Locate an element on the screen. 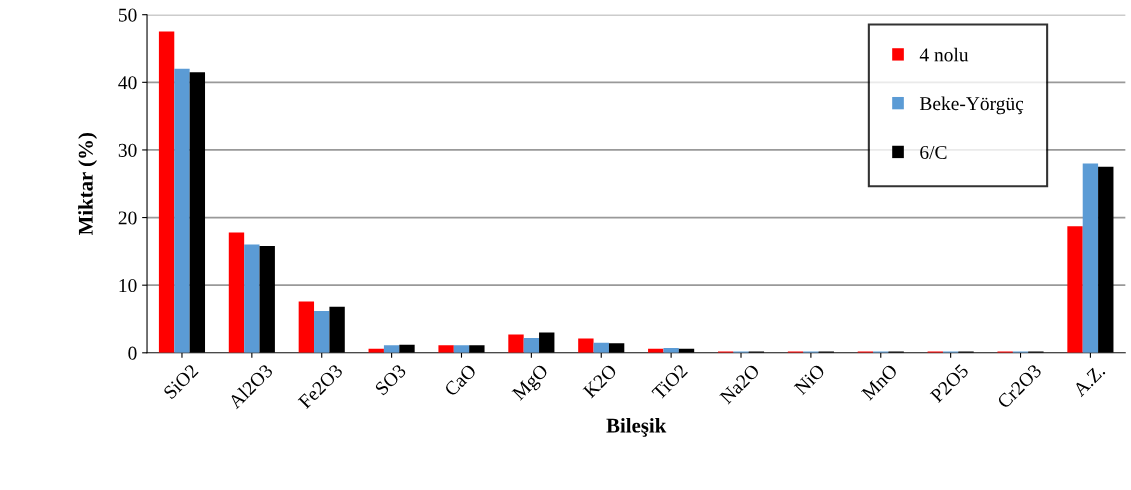 The height and width of the screenshot is (490, 1131). y-tick-label: 10 is located at coordinates (128, 286).